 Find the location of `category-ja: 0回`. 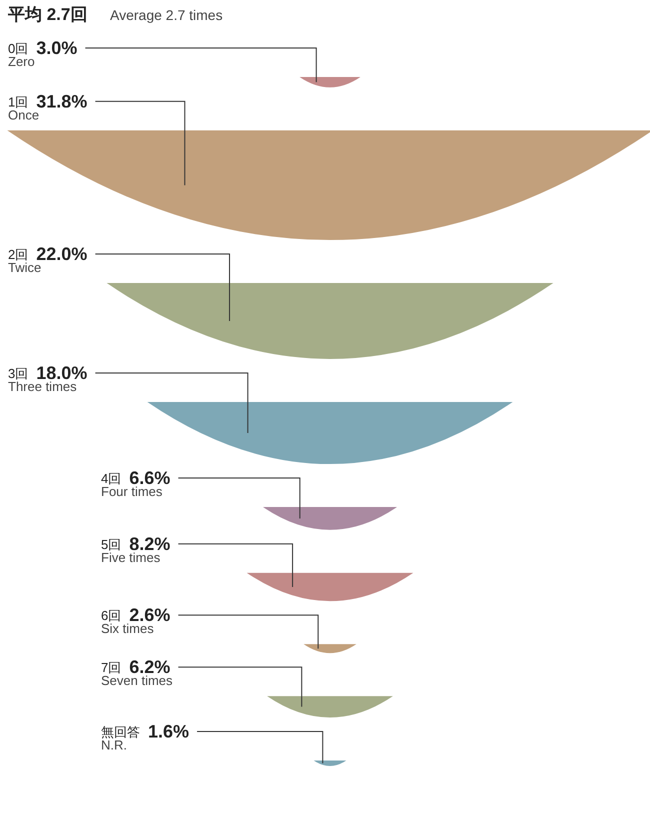

category-ja: 0回 is located at coordinates (18, 48).